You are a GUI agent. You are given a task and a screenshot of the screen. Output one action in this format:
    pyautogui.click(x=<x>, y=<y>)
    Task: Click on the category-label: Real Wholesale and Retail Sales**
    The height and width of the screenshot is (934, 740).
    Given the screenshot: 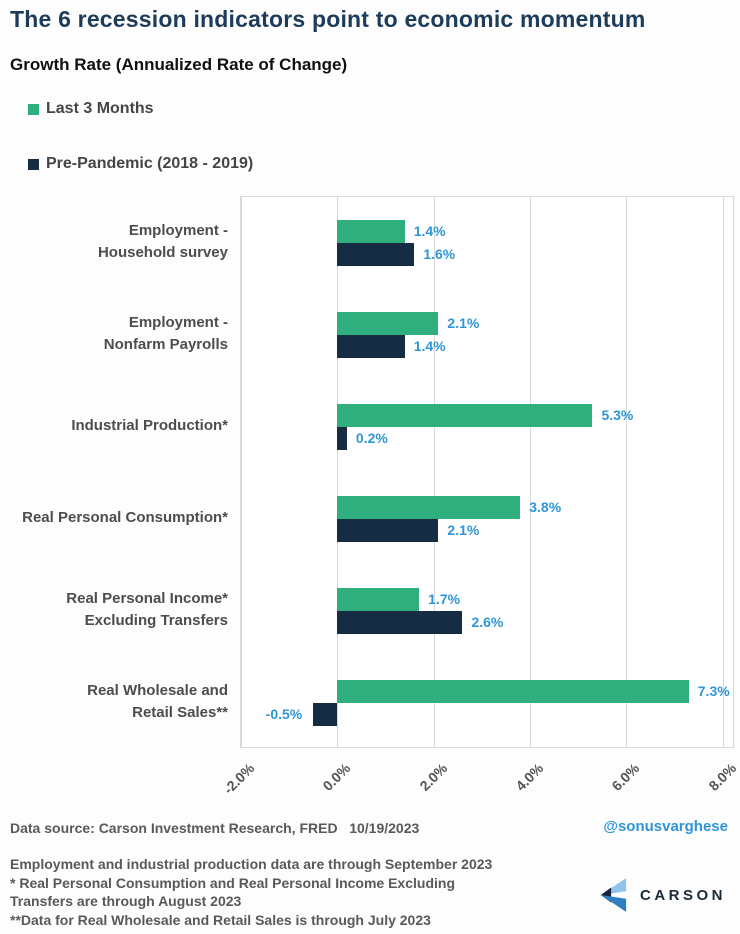 What is the action you would take?
    pyautogui.click(x=157, y=701)
    